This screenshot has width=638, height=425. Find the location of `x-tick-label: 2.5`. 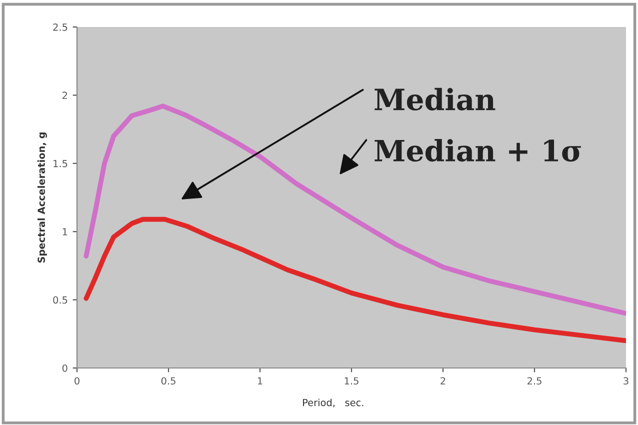

x-tick-label: 2.5 is located at coordinates (534, 381).